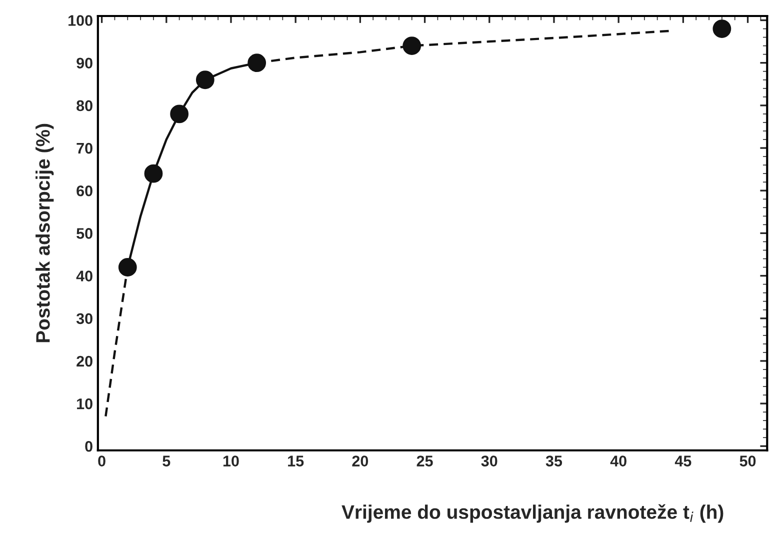 The width and height of the screenshot is (771, 533). I want to click on x-tick-label: 50, so click(748, 461).